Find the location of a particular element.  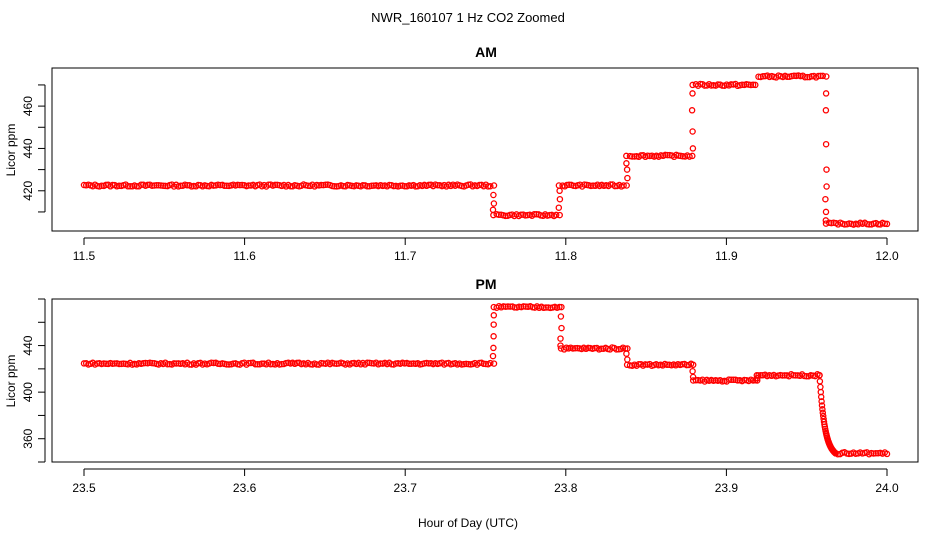

pm-x-tick-label: 23.9 is located at coordinates (727, 488).